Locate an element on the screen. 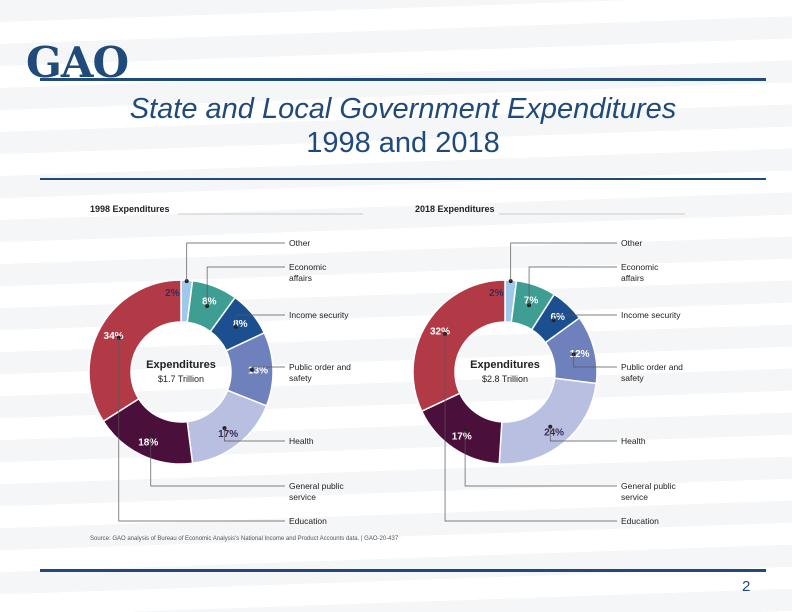 The height and width of the screenshot is (612, 792). chart-2018-leader-line-general-public-service is located at coordinates (540, 458).